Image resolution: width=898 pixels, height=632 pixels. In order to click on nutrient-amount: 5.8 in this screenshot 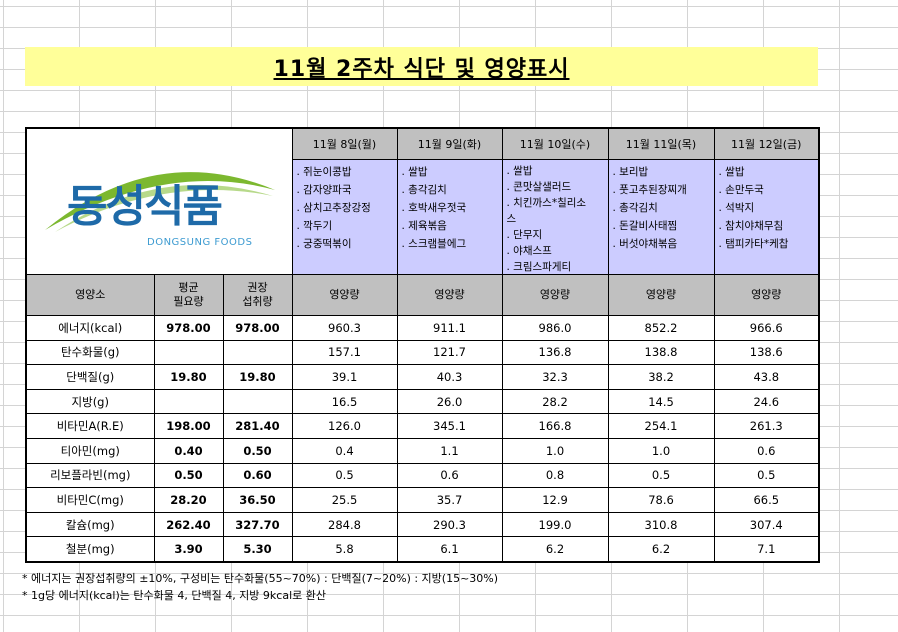, I will do `click(344, 549)`.